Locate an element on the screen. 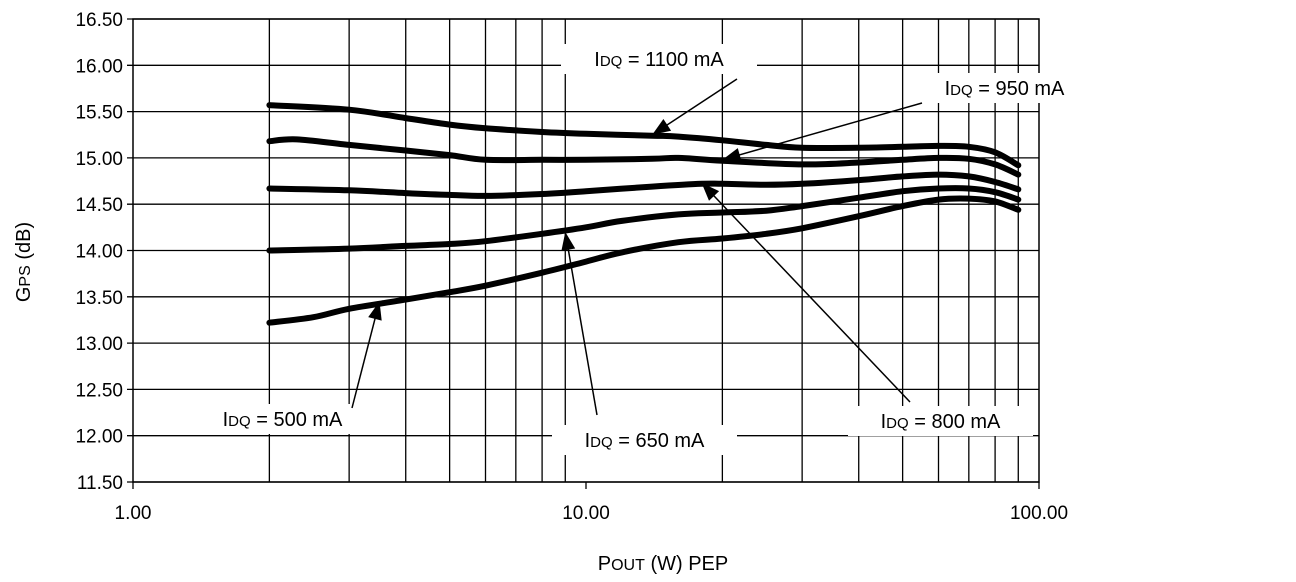  annotation-label: IDQ = 950 mA is located at coordinates (1005, 89).